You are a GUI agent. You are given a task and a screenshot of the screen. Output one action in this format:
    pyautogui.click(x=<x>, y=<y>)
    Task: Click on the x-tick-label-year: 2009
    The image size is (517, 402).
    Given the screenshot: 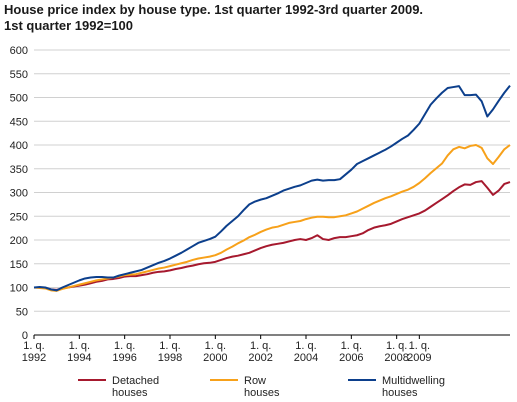 What is the action you would take?
    pyautogui.click(x=419, y=358)
    